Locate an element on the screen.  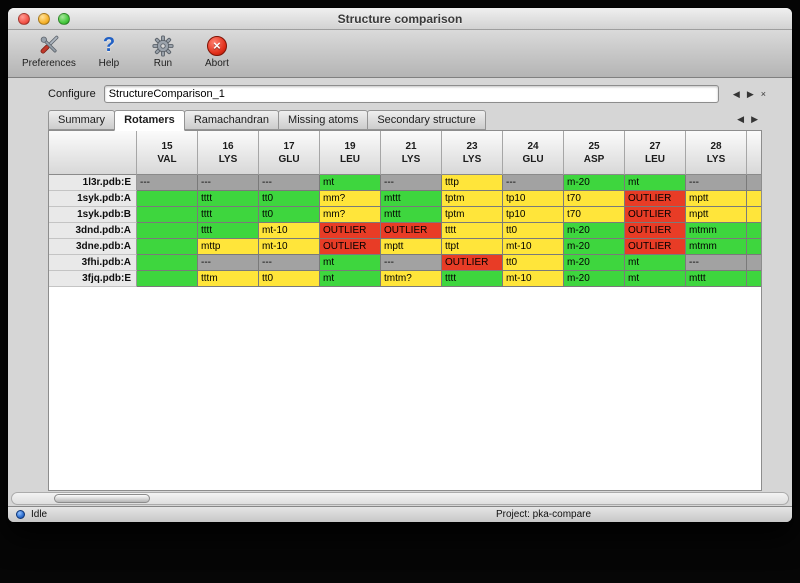
configure-close-icon: × is located at coordinates (763, 94).